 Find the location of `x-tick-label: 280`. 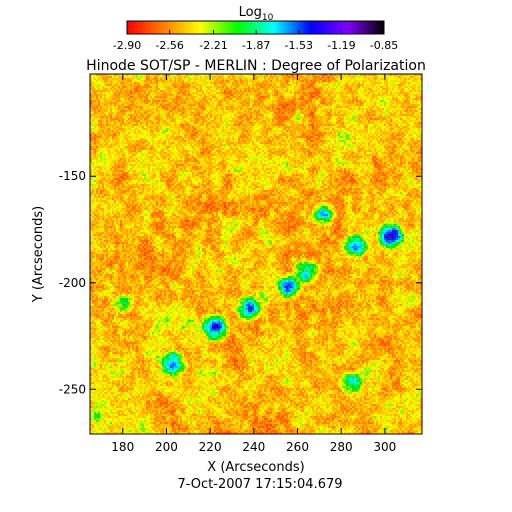

x-tick-label: 280 is located at coordinates (341, 447).